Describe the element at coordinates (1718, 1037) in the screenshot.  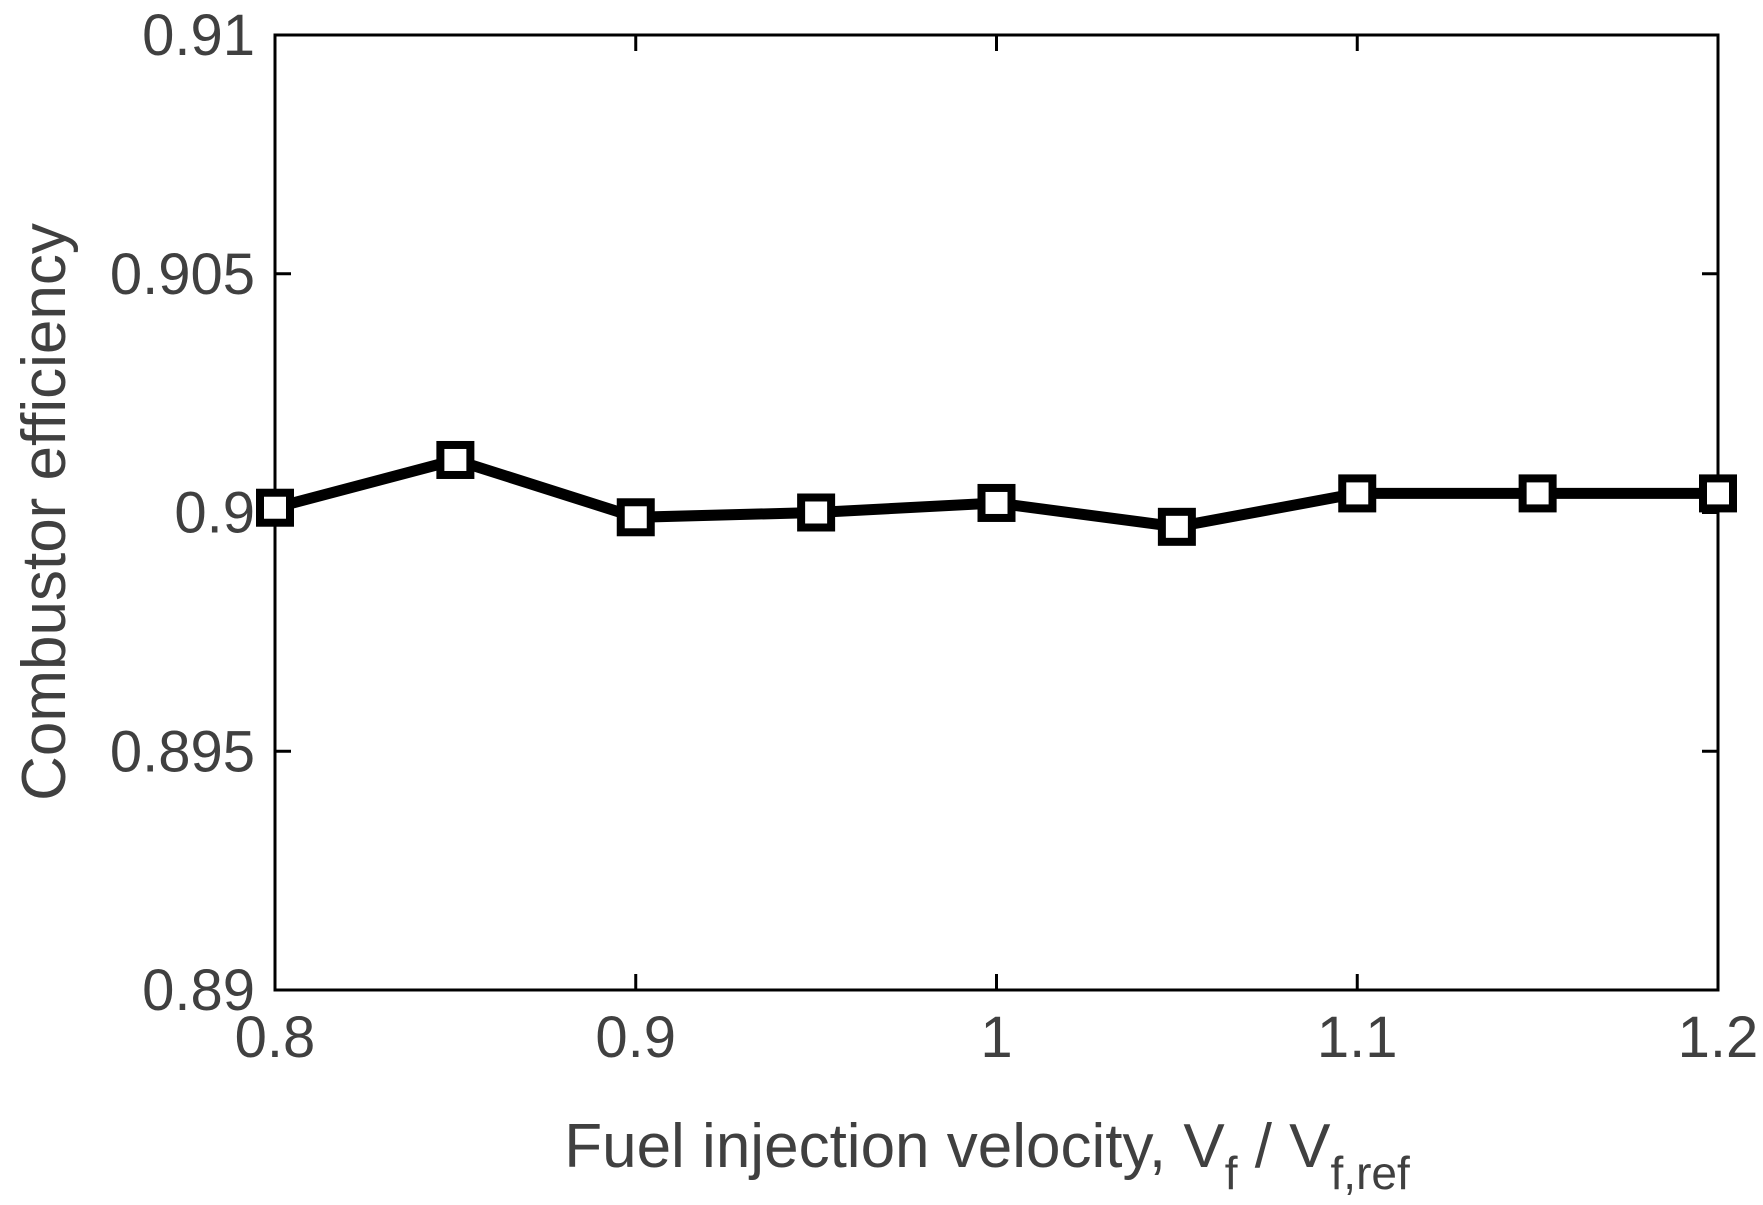
I see `x-tick-label: 1.2` at that location.